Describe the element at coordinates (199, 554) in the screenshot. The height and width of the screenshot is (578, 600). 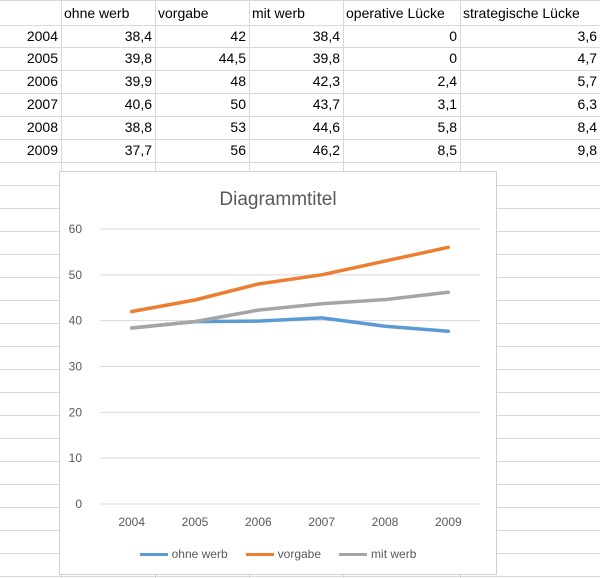
I see `legend-label: ohne werb` at that location.